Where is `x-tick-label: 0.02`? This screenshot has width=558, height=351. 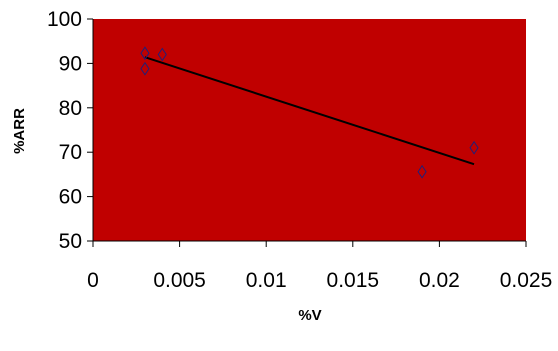
x-tick-label: 0.02 is located at coordinates (439, 280).